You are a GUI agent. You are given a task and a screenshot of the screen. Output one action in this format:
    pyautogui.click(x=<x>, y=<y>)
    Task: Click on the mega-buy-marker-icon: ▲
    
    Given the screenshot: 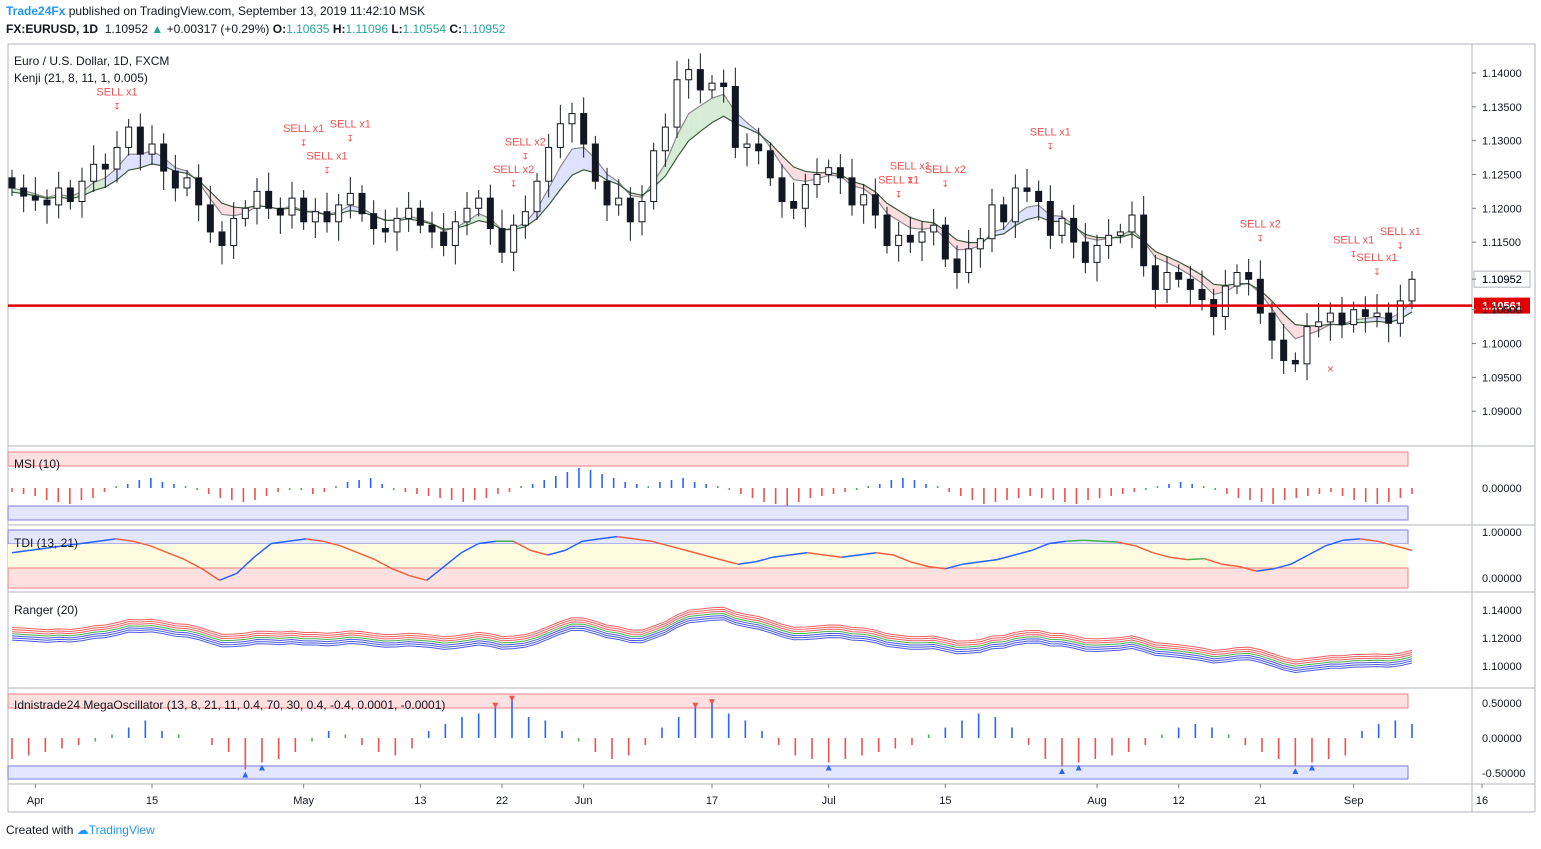 What is the action you would take?
    pyautogui.click(x=1062, y=771)
    